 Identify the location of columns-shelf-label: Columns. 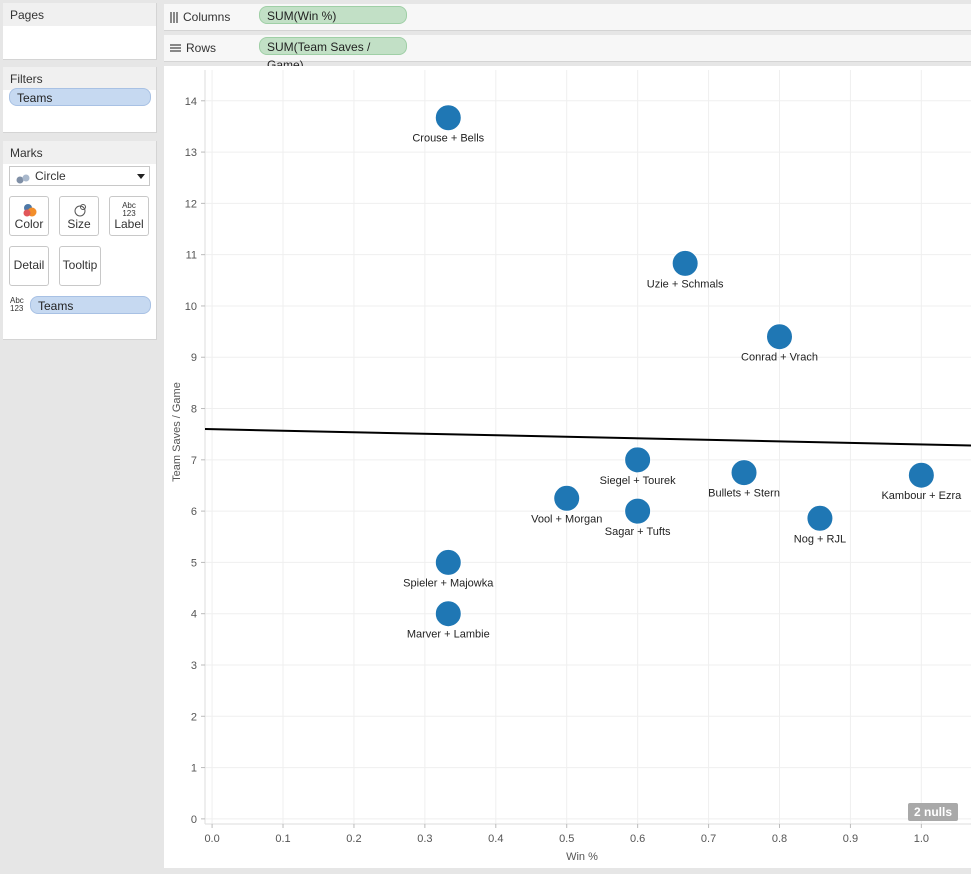
(200, 17).